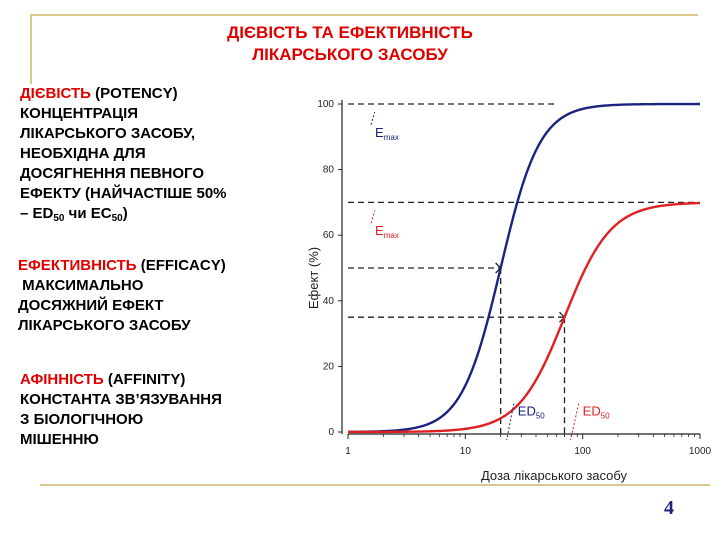 The image size is (720, 540). I want to click on y-tick-label: 0, so click(331, 432).